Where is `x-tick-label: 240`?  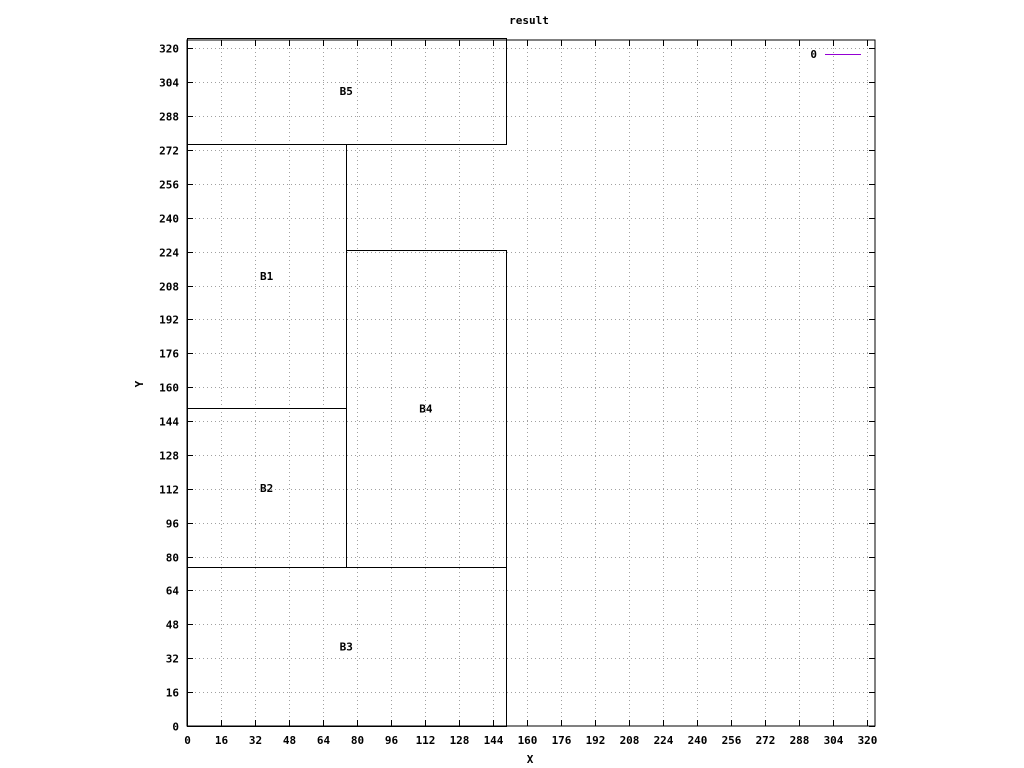 x-tick-label: 240 is located at coordinates (698, 740).